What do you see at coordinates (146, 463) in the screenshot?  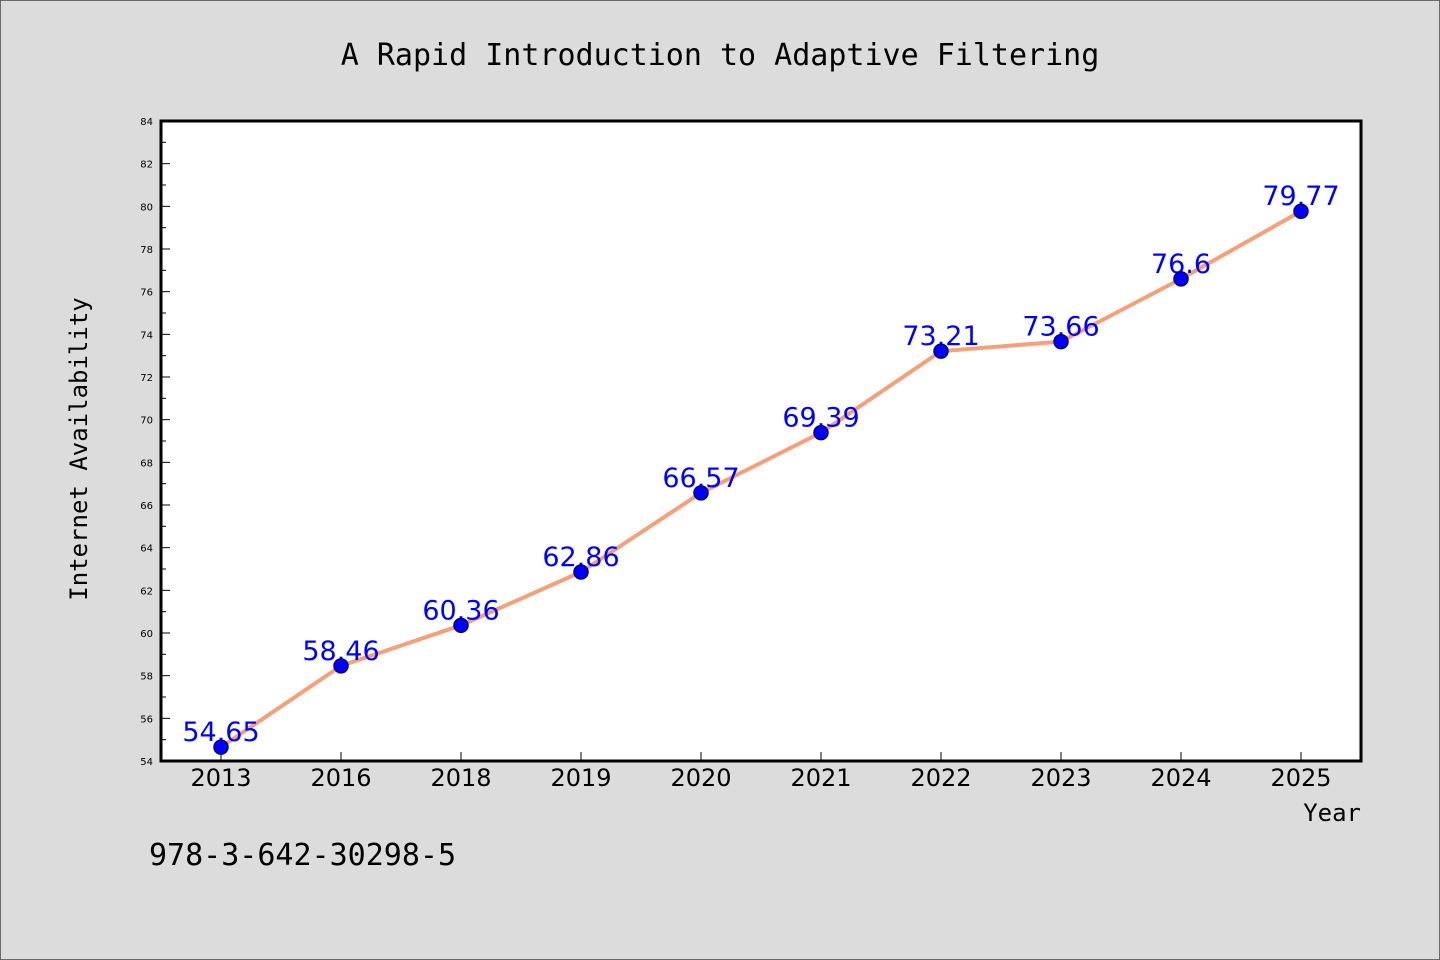 I see `y-tick-label: 68` at bounding box center [146, 463].